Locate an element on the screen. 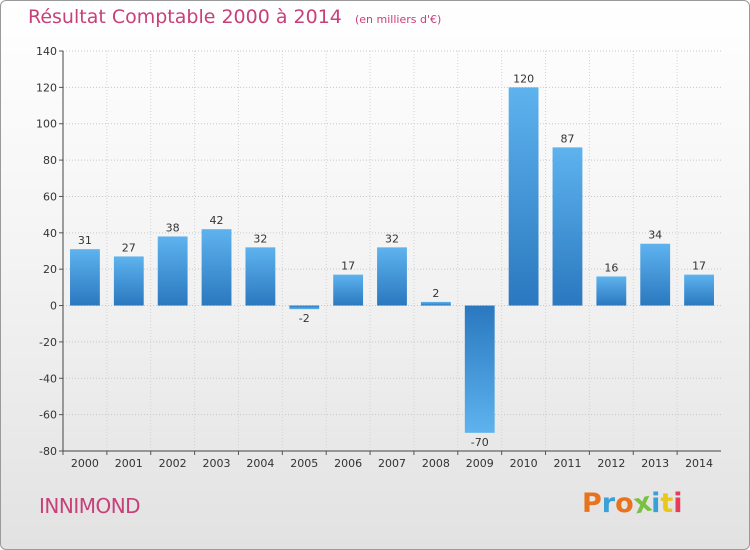 The height and width of the screenshot is (550, 750). data-label-2012: 16 is located at coordinates (611, 267).